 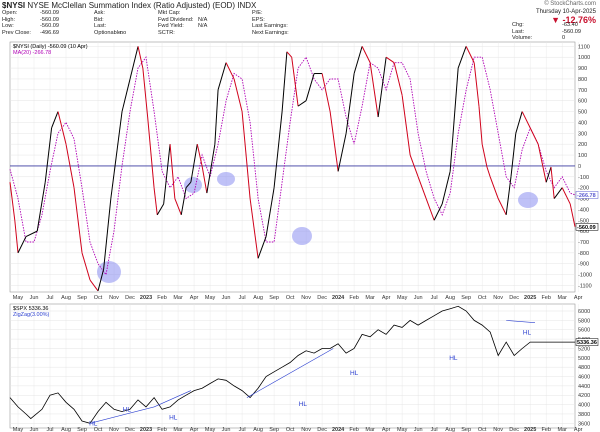 I want to click on x-tick-label: Dec, so click(x=514, y=429).